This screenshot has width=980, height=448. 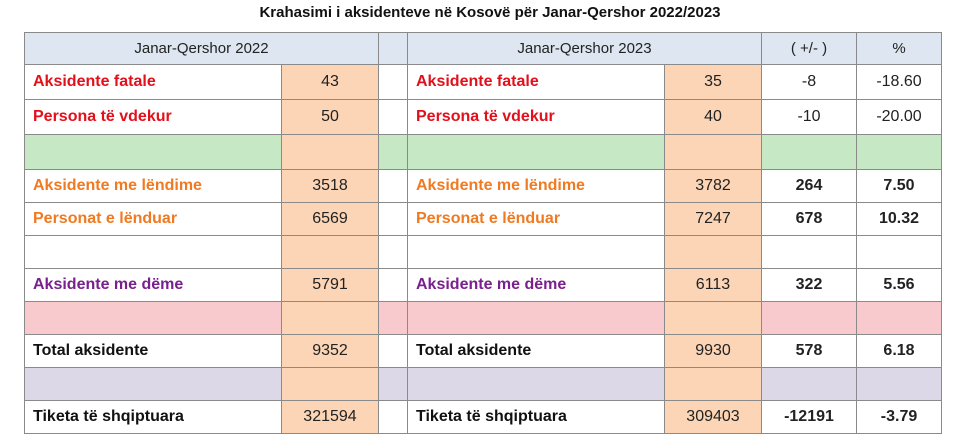 I want to click on row-label-2023: Total aksidente, so click(x=536, y=351).